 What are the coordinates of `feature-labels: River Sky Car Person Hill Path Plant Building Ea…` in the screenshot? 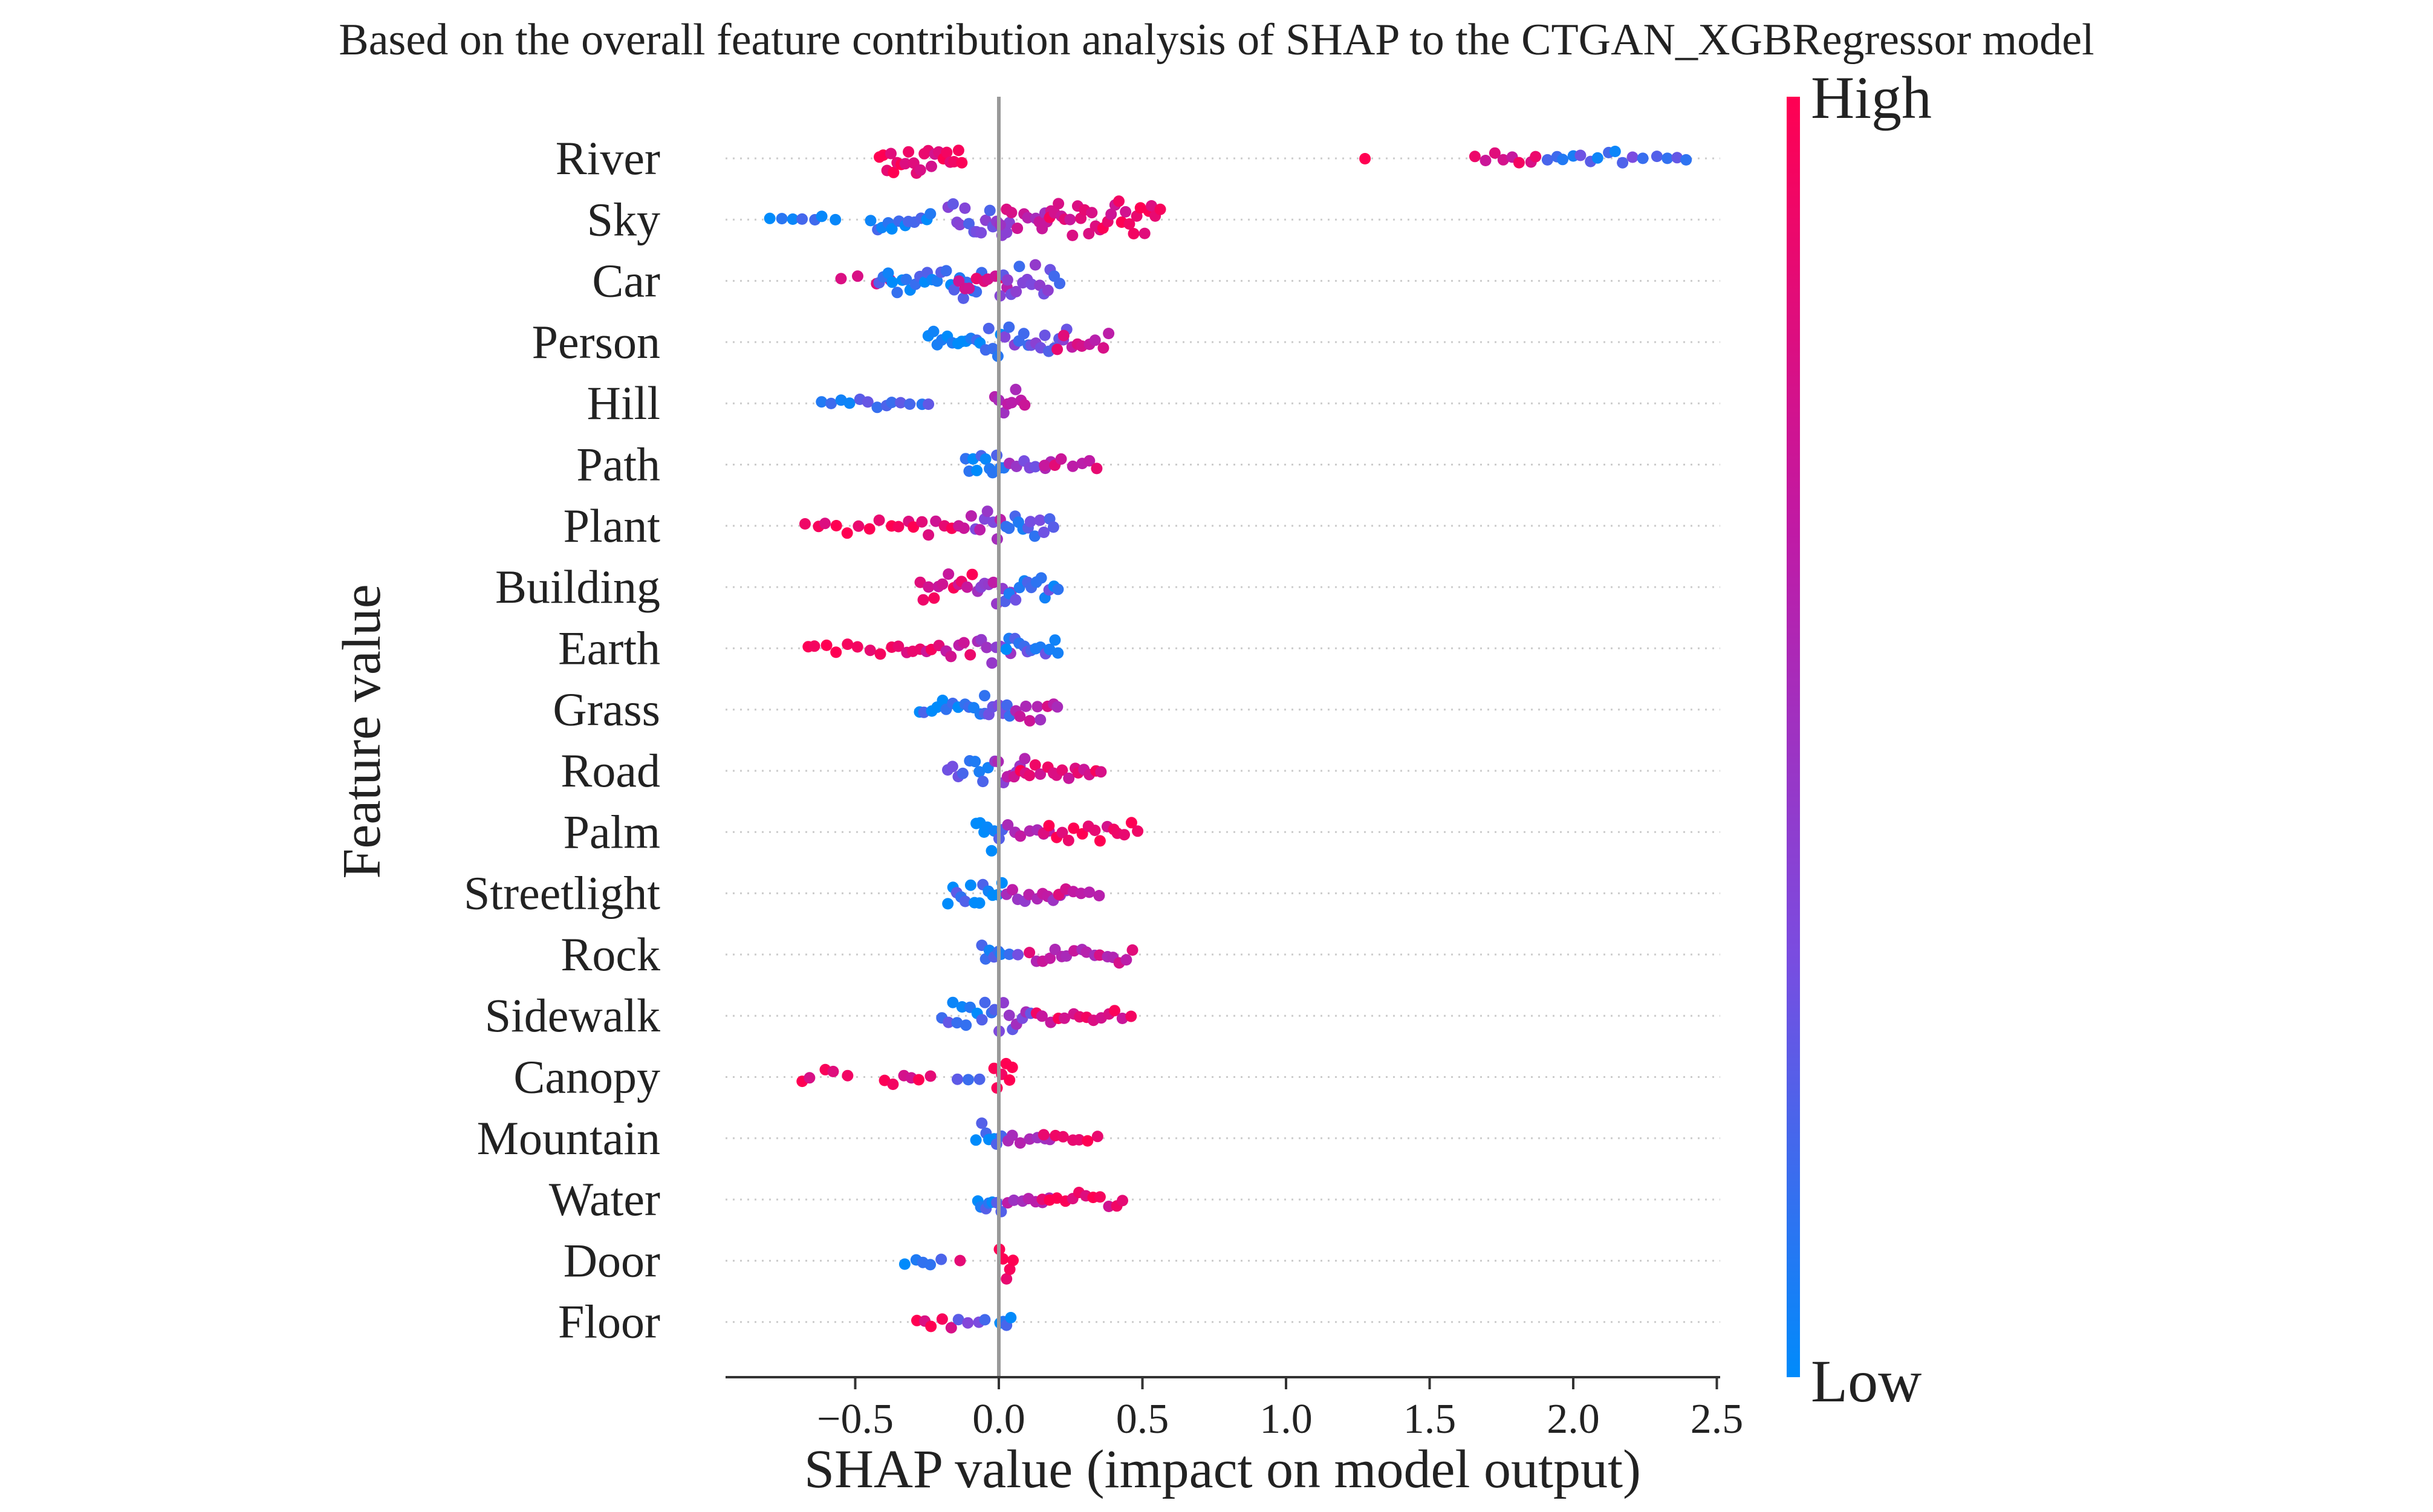 It's located at (562, 740).